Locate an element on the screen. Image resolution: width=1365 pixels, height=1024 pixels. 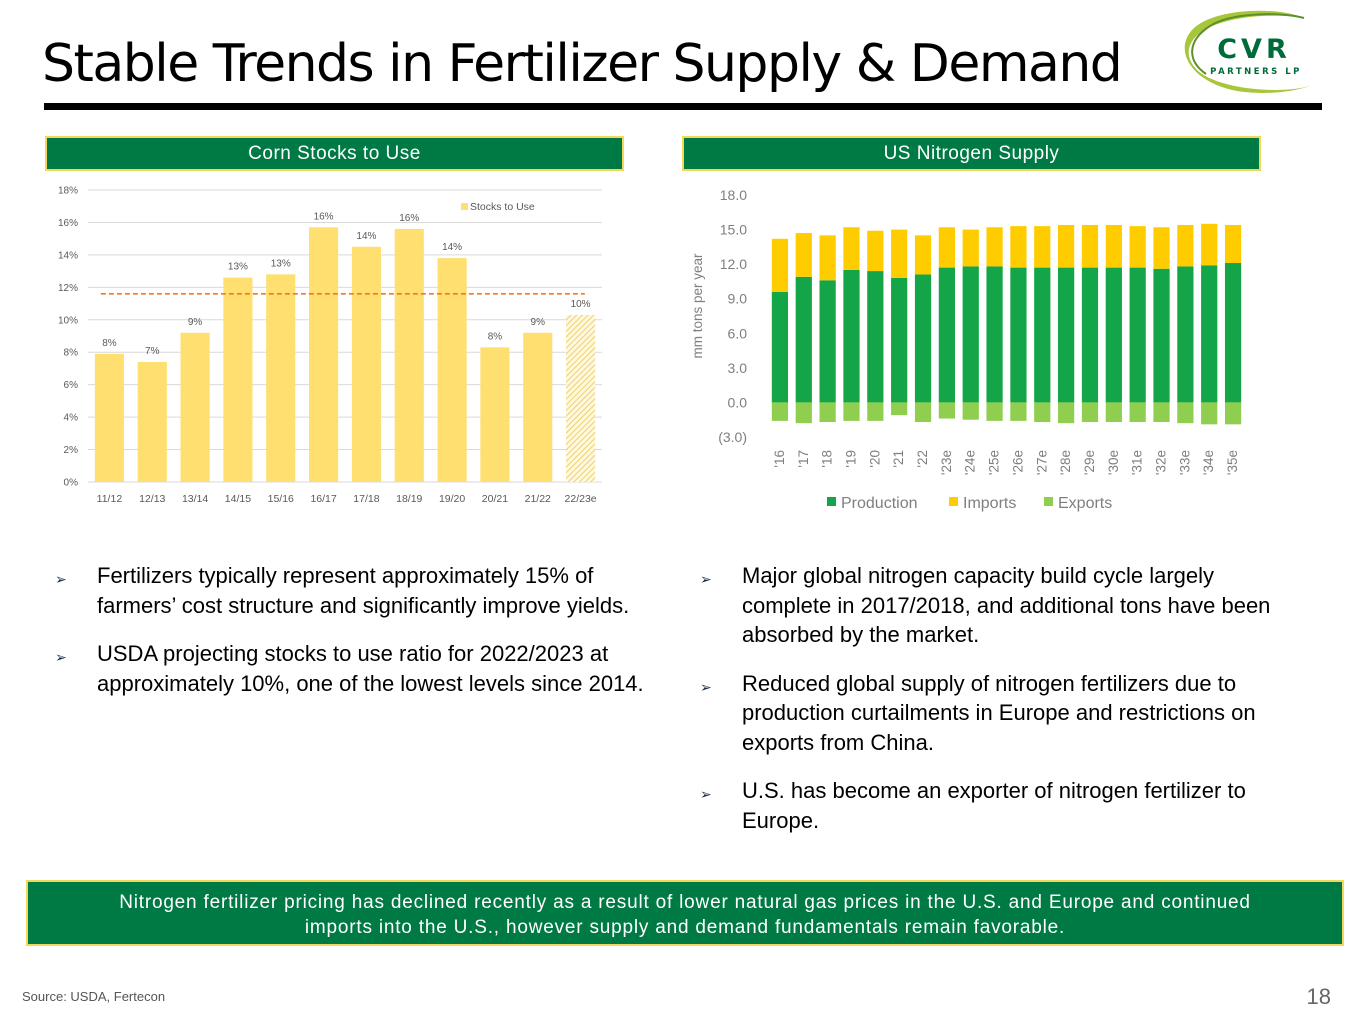
data-label: 16% is located at coordinates (409, 218).